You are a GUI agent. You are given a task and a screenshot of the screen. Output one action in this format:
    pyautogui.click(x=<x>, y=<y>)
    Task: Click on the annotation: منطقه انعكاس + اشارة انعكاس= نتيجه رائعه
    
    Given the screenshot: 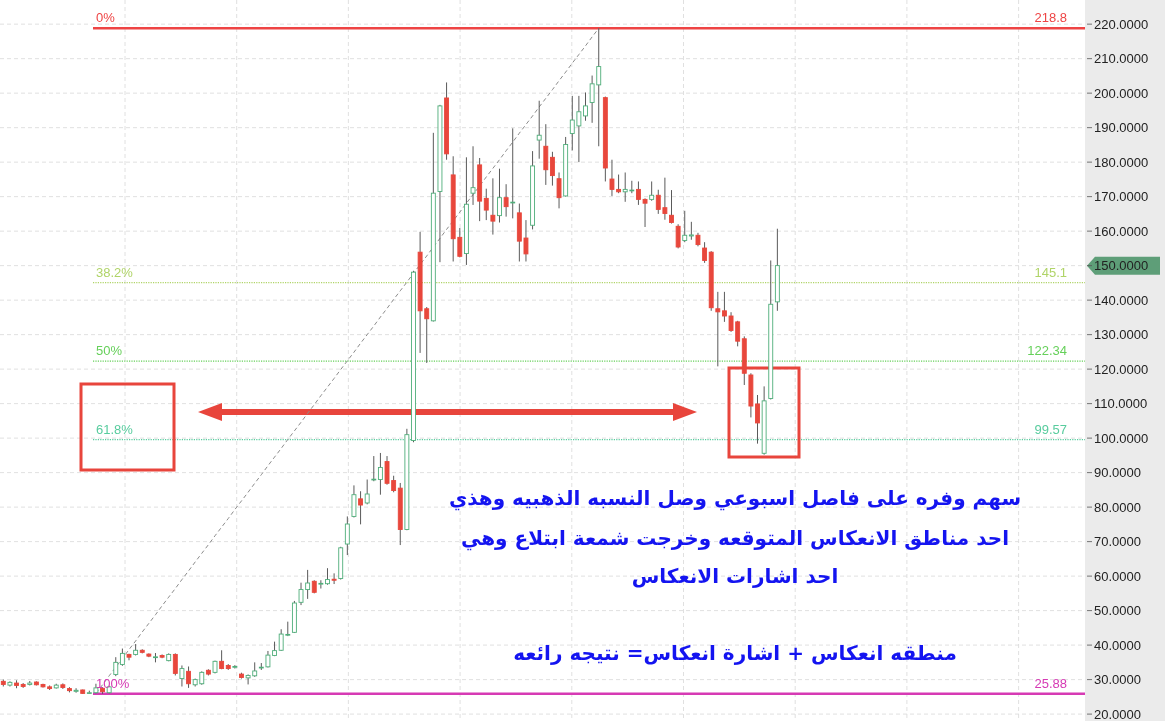 What is the action you would take?
    pyautogui.click(x=735, y=653)
    